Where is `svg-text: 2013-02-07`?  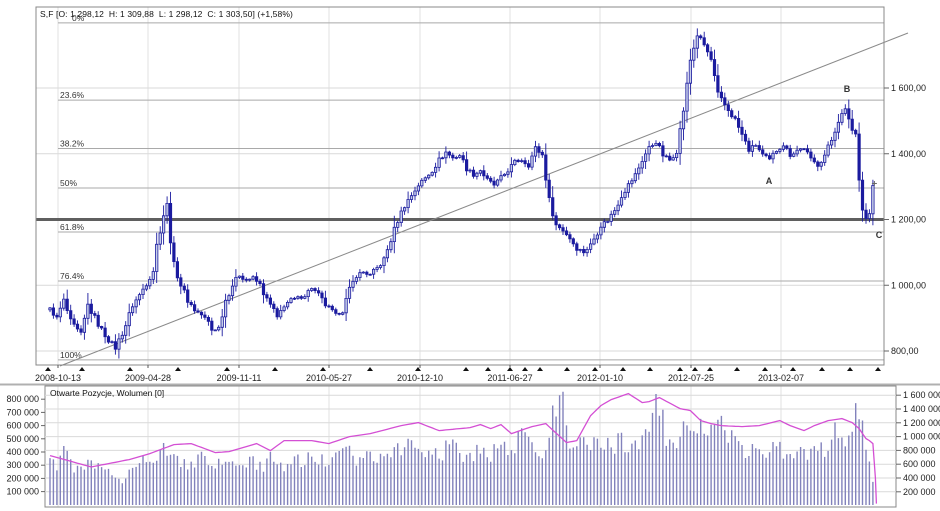 svg-text: 2013-02-07 is located at coordinates (781, 378).